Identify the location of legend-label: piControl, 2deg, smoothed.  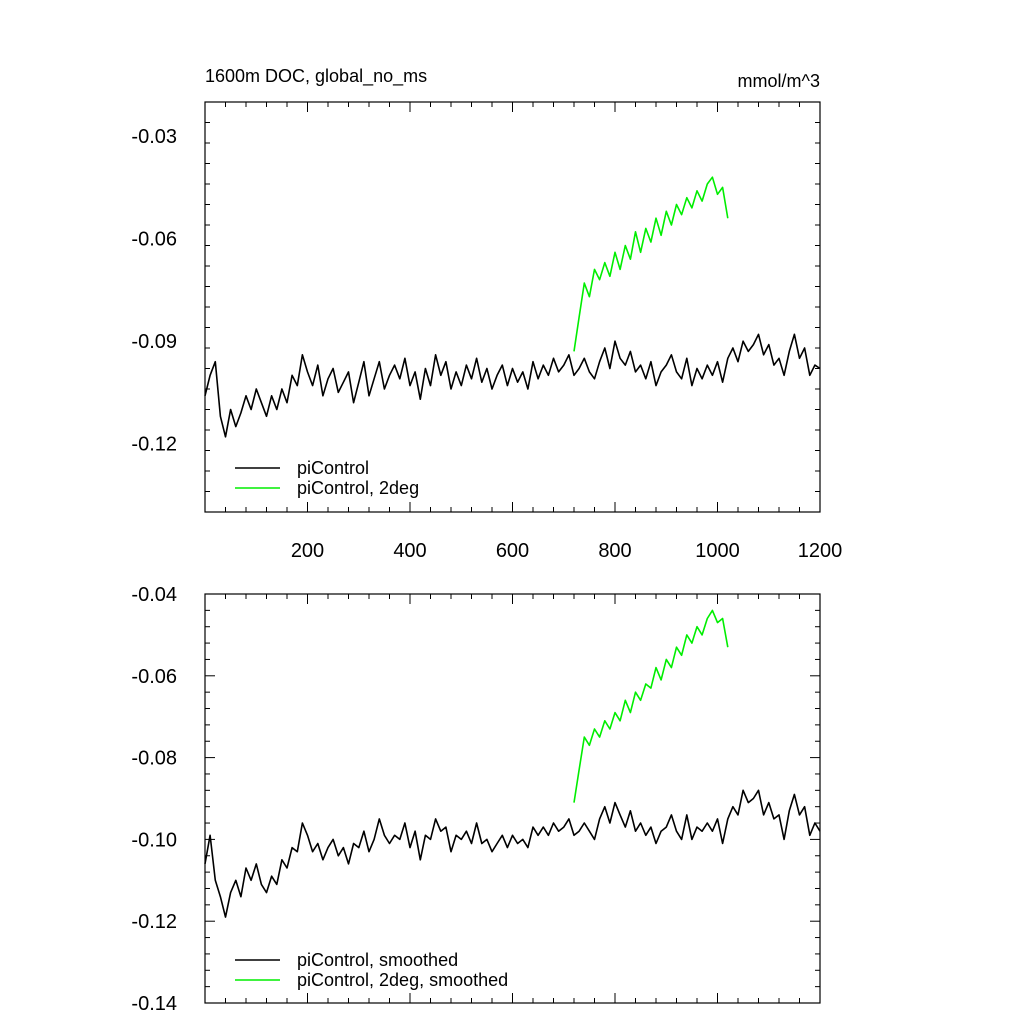
(402, 980).